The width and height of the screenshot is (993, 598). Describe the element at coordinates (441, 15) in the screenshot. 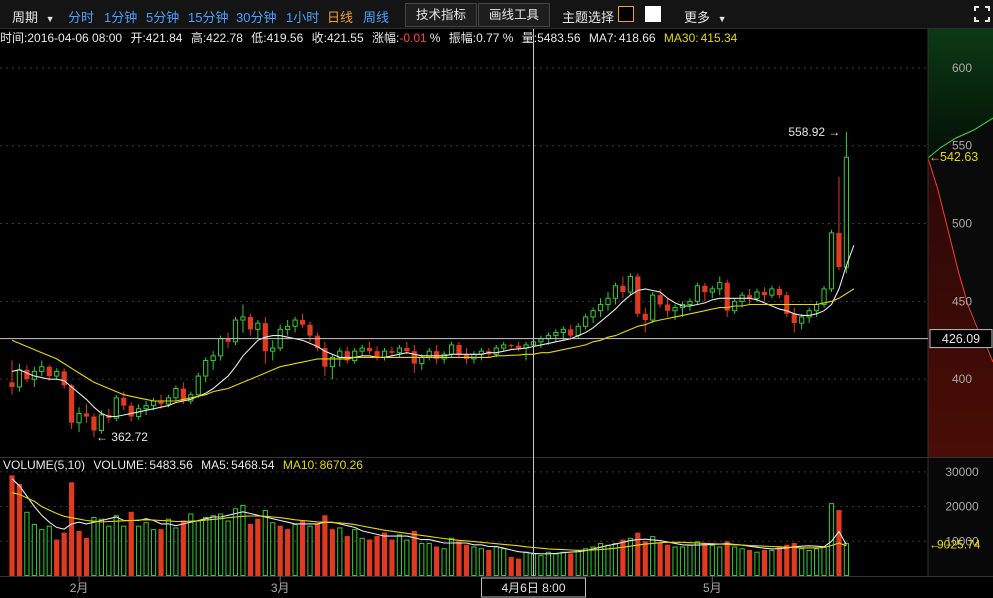

I see `indicator-button: 技术指标` at that location.